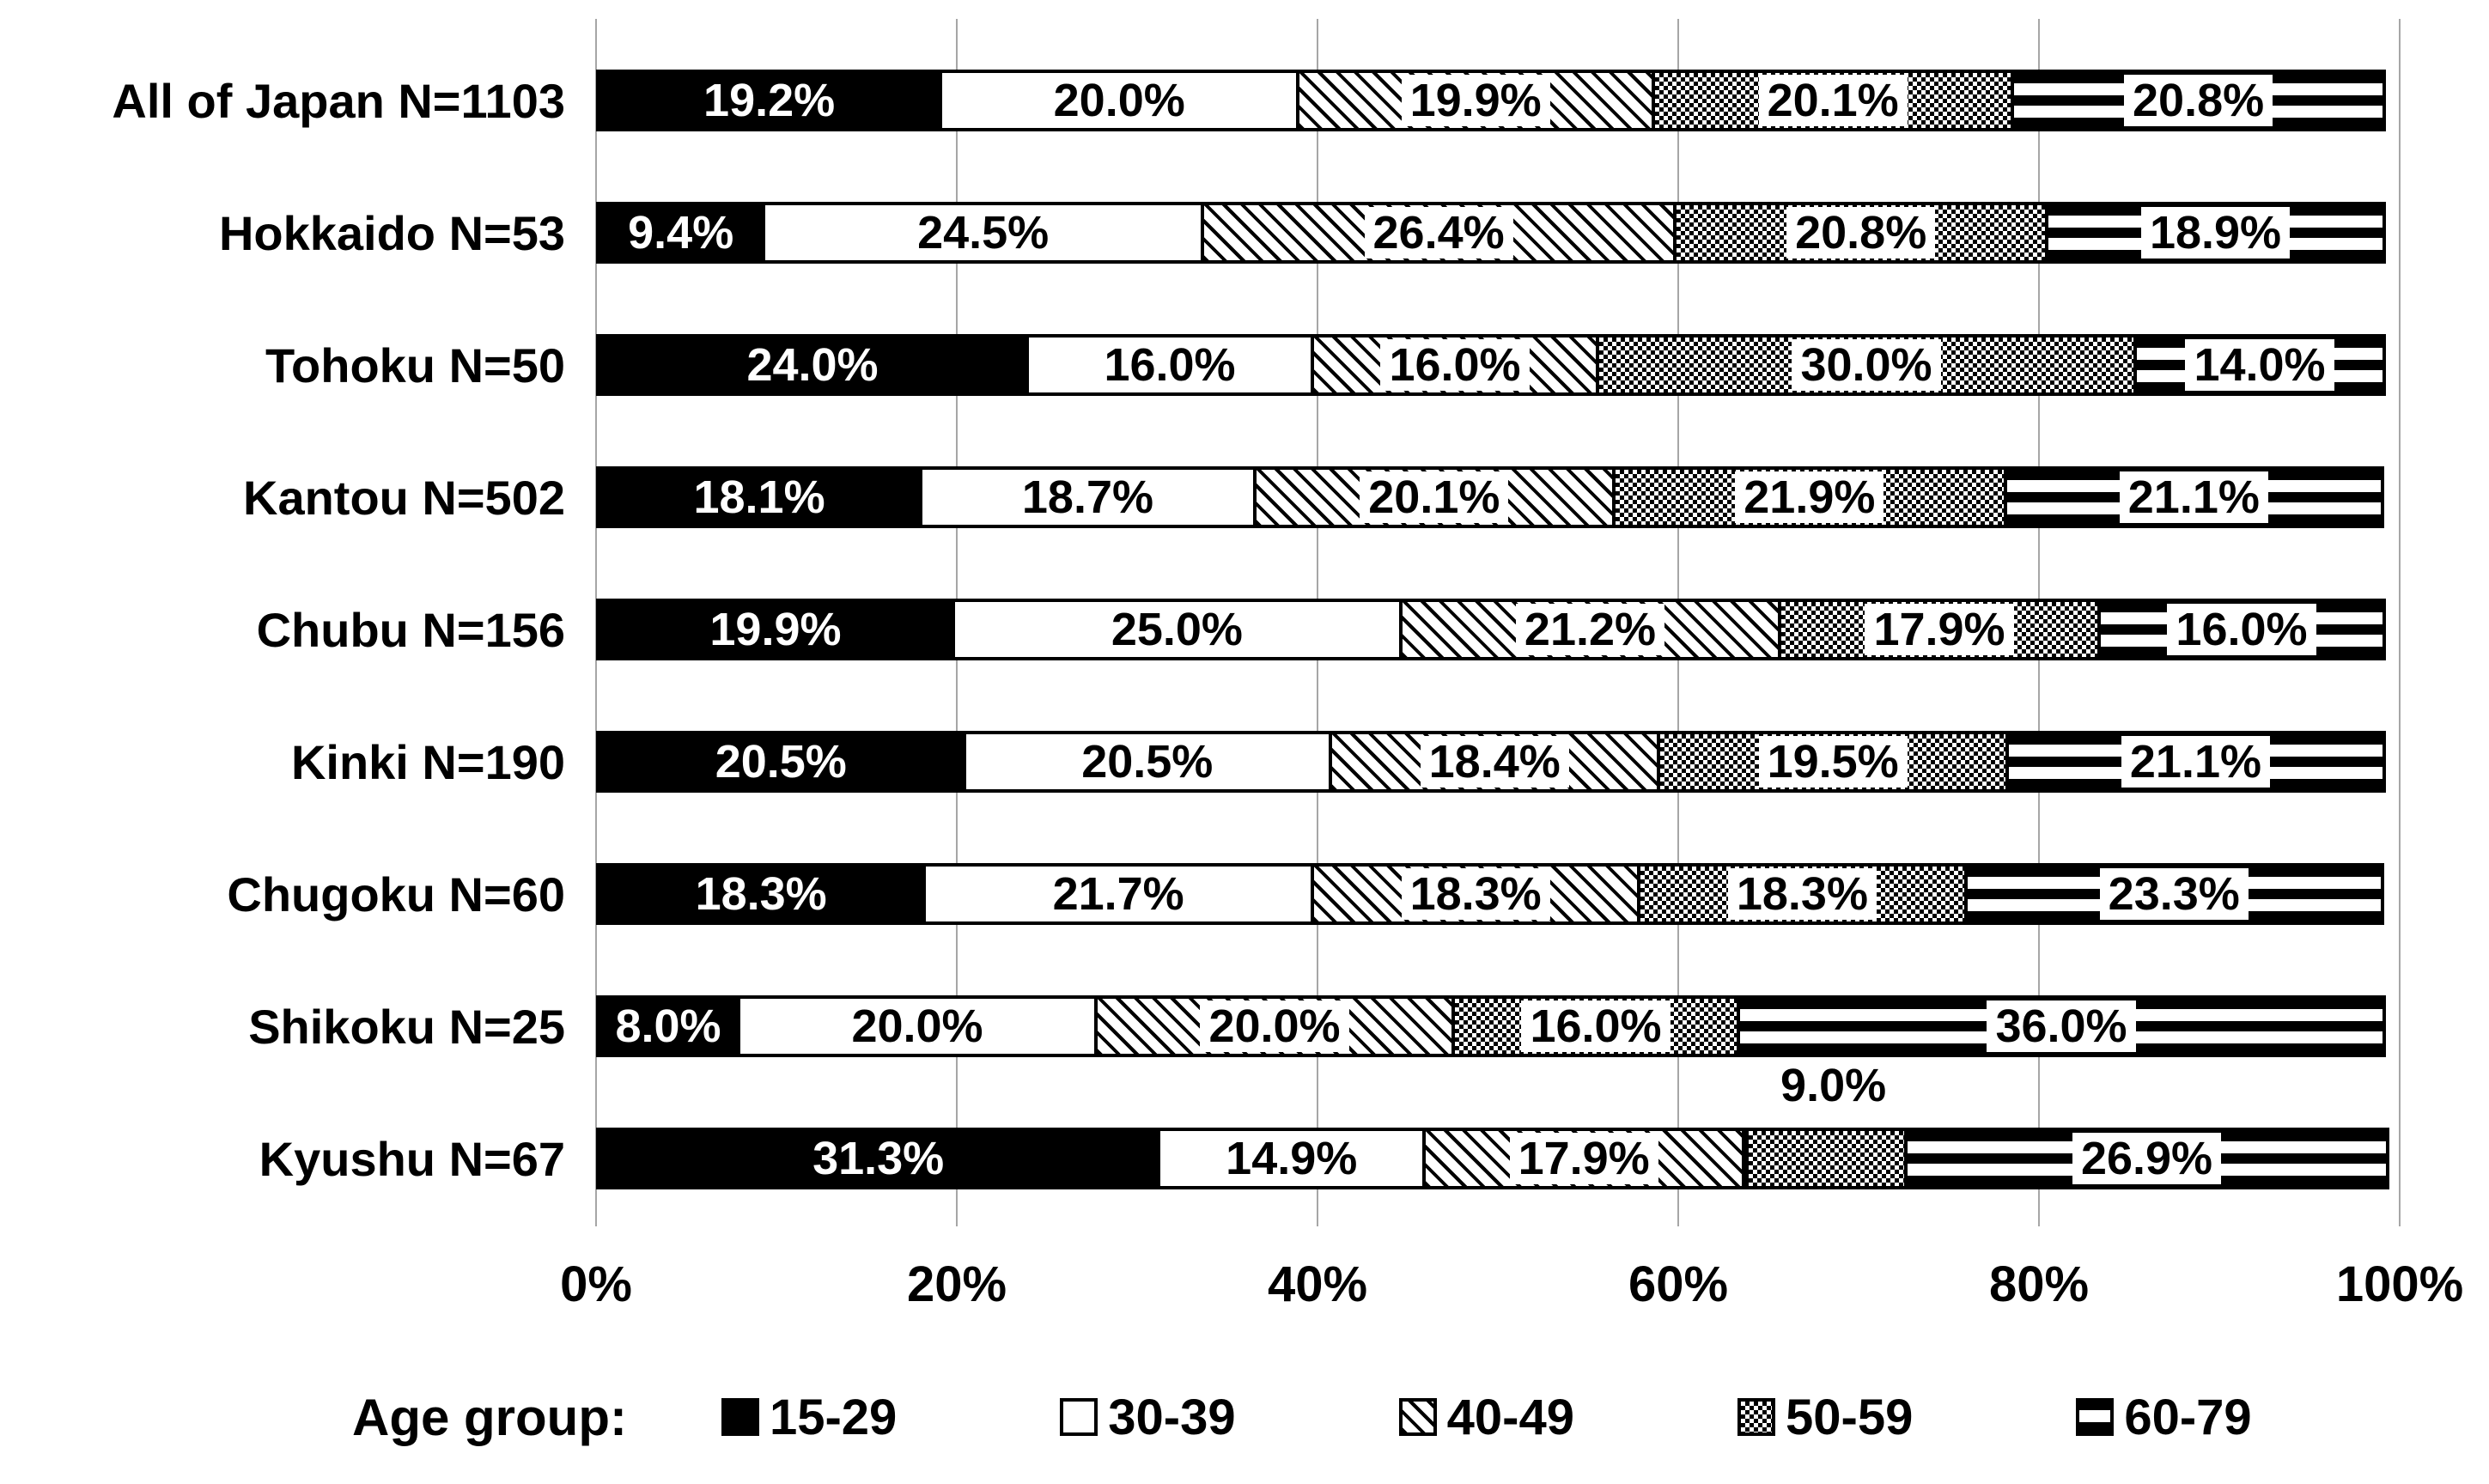 This screenshot has width=2489, height=1484. Describe the element at coordinates (1833, 100) in the screenshot. I see `bar-segment-50-59: 20.1%` at that location.